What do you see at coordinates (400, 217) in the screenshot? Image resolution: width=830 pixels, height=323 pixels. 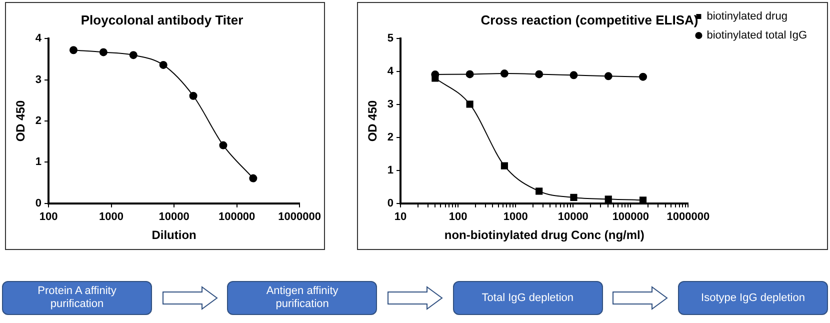 I see `x-tick-label: 10` at bounding box center [400, 217].